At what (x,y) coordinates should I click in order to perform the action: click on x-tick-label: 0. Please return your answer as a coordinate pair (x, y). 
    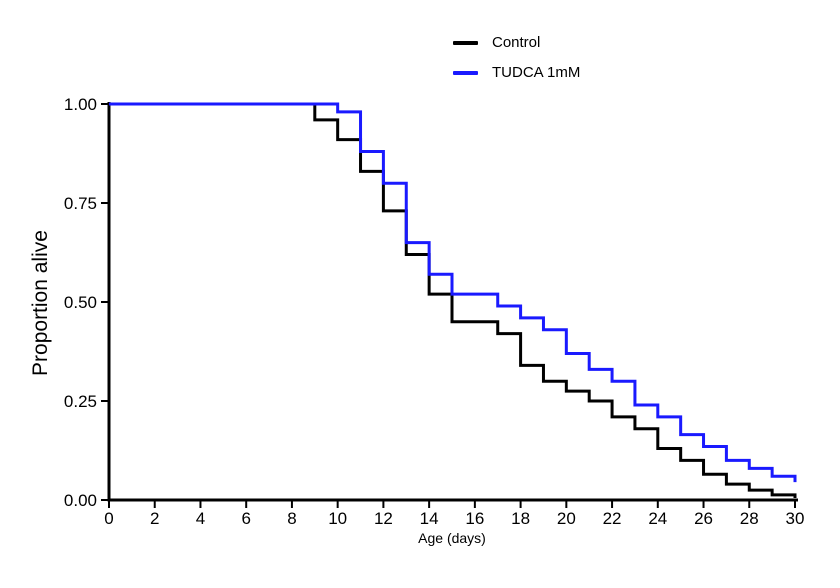
    Looking at the image, I should click on (108, 518).